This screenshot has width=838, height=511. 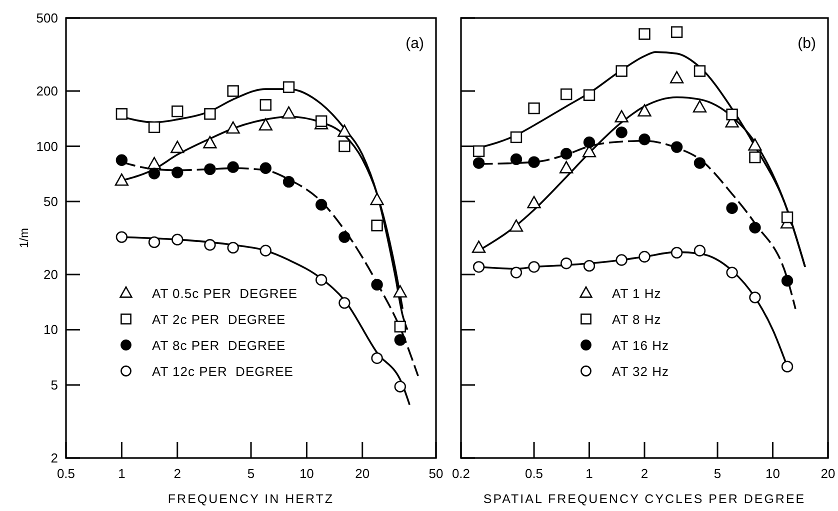 I want to click on annotation: (a), so click(x=415, y=43).